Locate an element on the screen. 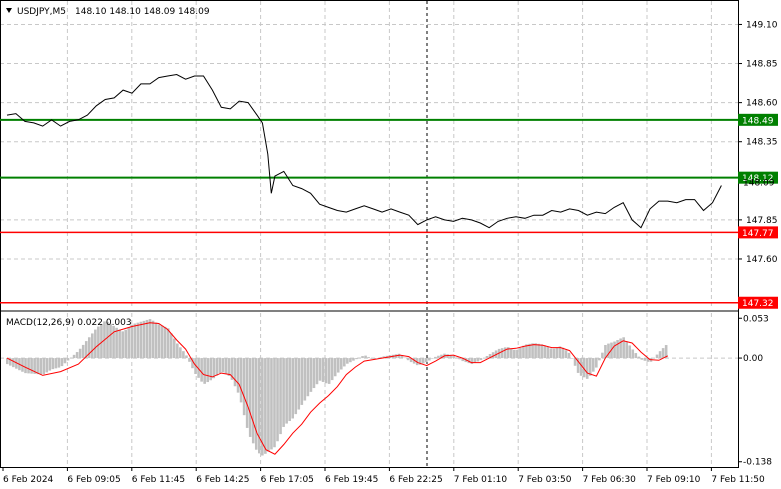  level-label-text: 147.77 is located at coordinates (758, 234).